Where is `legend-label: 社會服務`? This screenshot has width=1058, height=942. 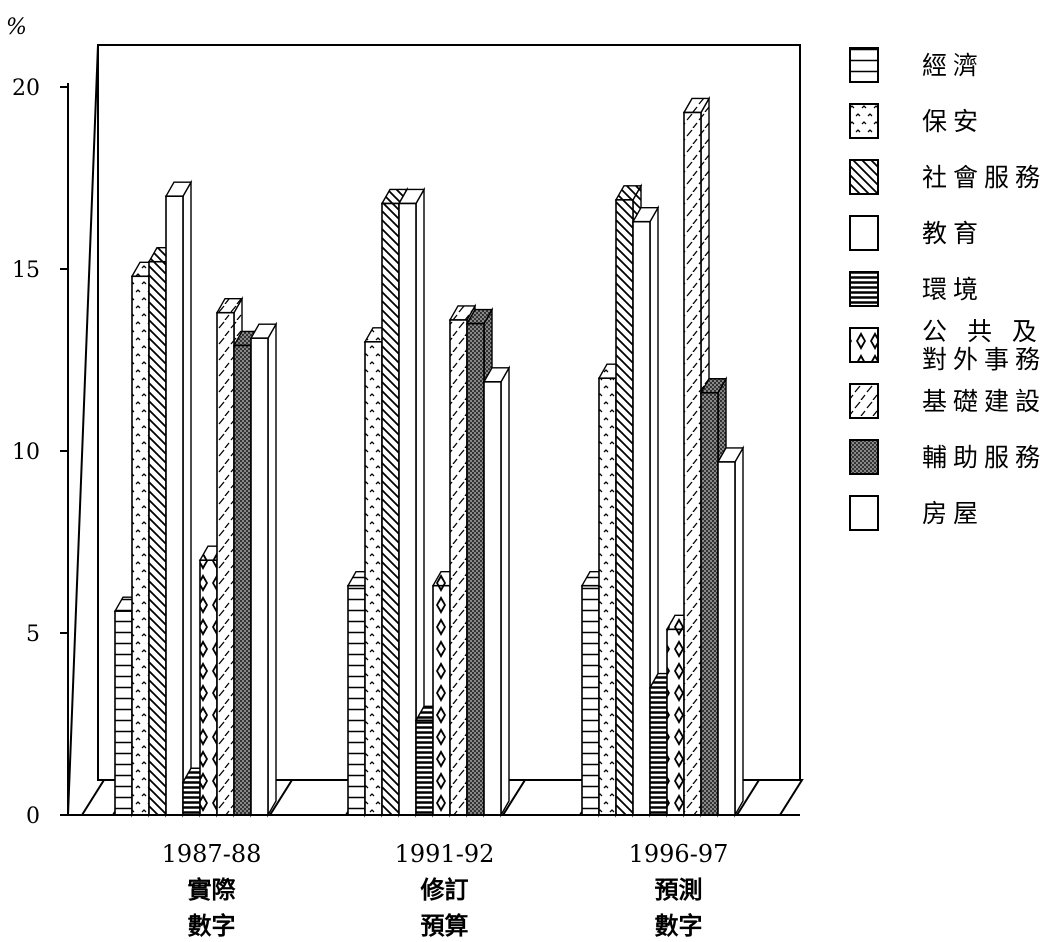
legend-label: 社會服務 is located at coordinates (984, 177).